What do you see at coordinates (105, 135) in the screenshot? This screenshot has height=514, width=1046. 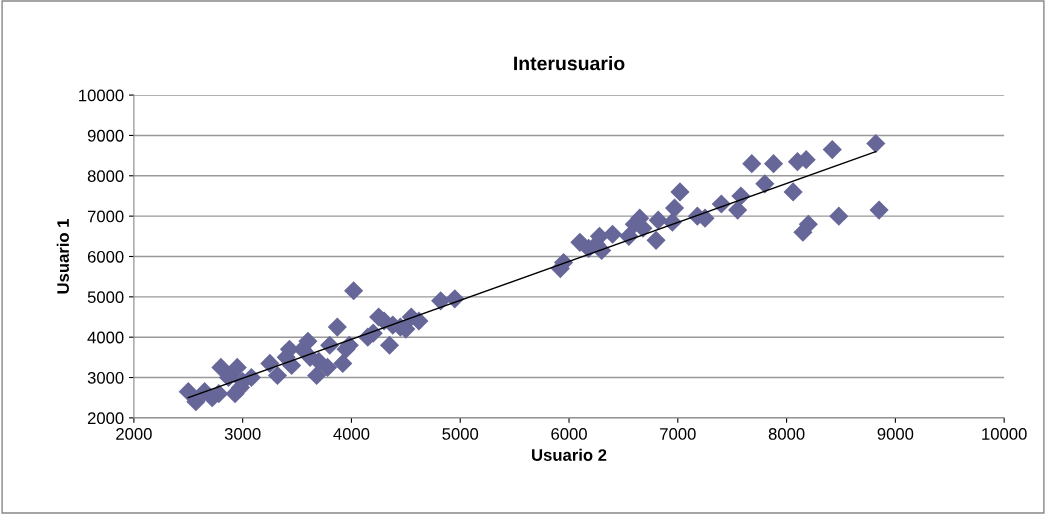 I see `y-tick-label: 9000` at bounding box center [105, 135].